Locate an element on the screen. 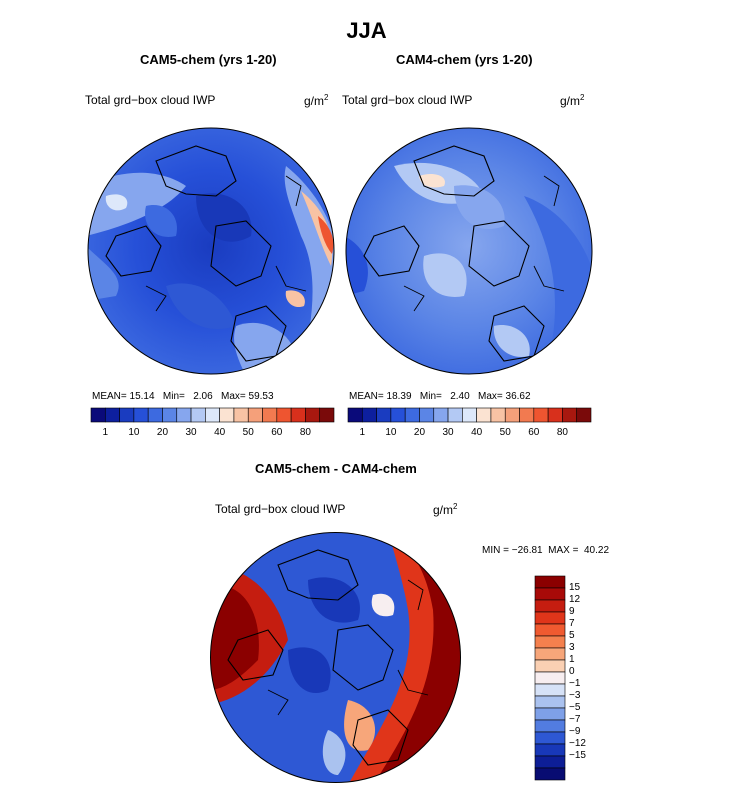  figure-title: JJA is located at coordinates (366, 30).